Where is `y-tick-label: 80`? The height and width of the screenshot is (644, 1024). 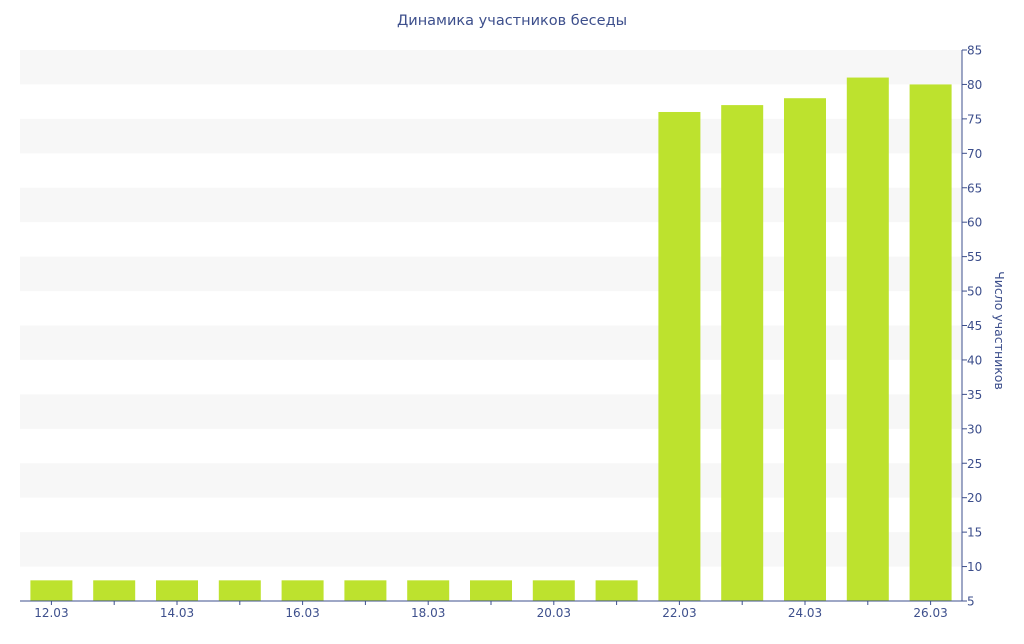 y-tick-label: 80 is located at coordinates (974, 85).